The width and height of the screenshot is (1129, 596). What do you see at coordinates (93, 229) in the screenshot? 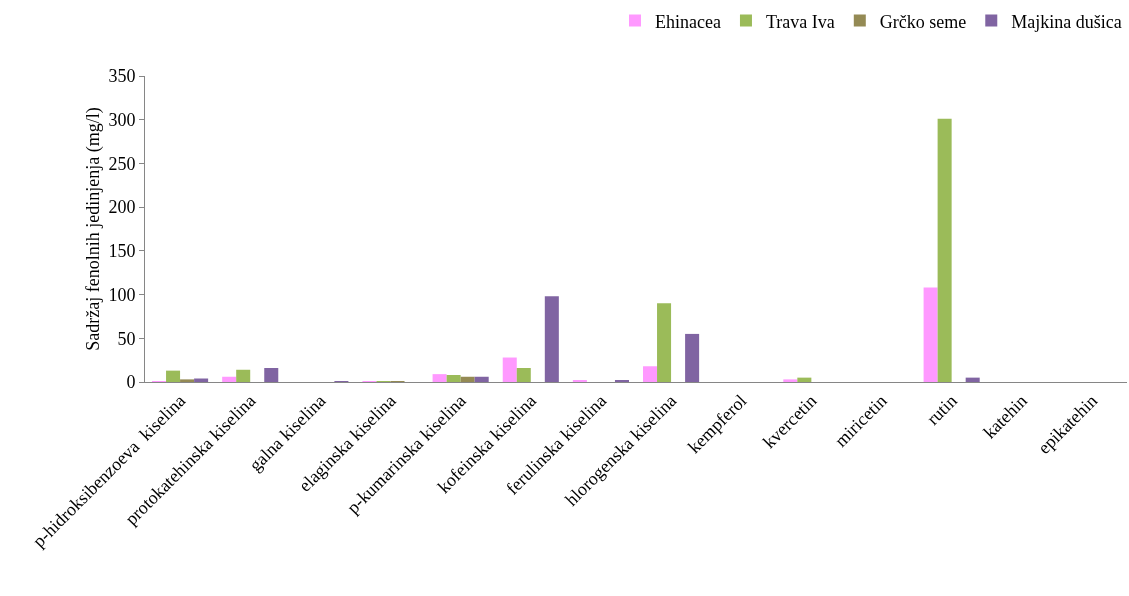
I see `y-axis-title: Sadržaj fenolnih jedinjenja (mg/l)` at bounding box center [93, 229].